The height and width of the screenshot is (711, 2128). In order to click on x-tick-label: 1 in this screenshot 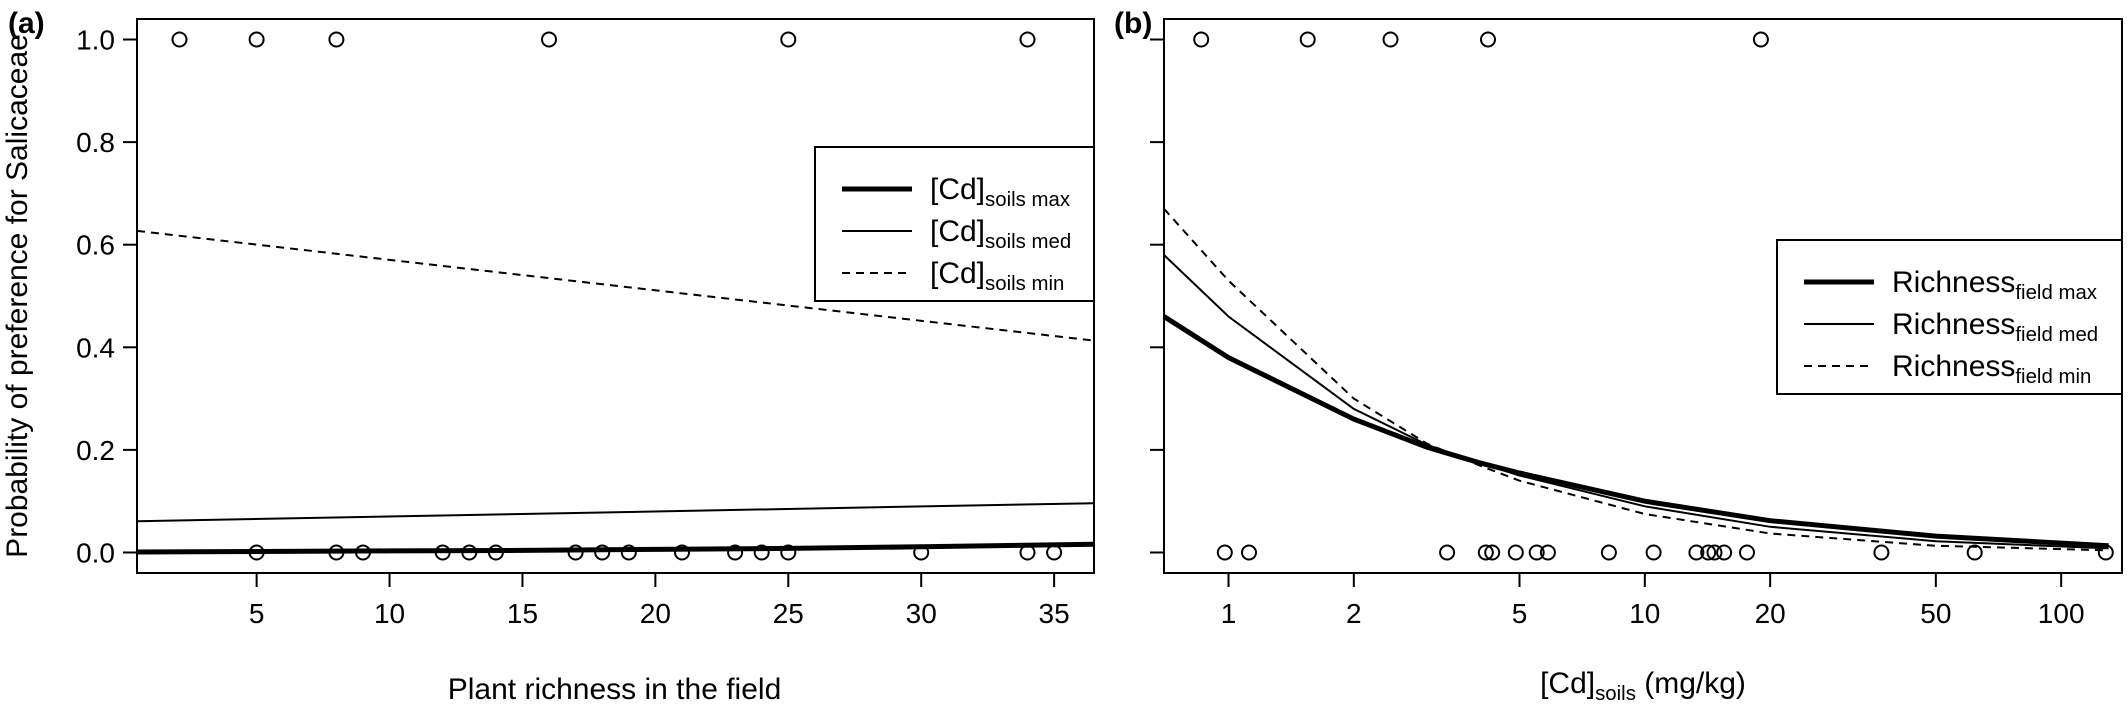, I will do `click(1229, 613)`.